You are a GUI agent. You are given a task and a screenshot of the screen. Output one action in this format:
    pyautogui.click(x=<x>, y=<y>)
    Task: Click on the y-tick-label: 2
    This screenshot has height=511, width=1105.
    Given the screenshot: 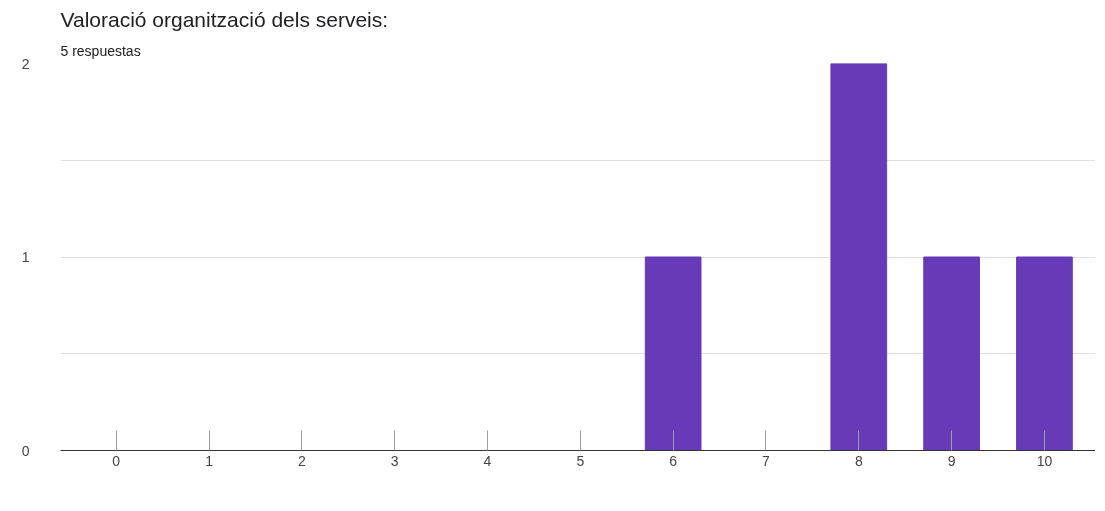 What is the action you would take?
    pyautogui.click(x=25, y=63)
    